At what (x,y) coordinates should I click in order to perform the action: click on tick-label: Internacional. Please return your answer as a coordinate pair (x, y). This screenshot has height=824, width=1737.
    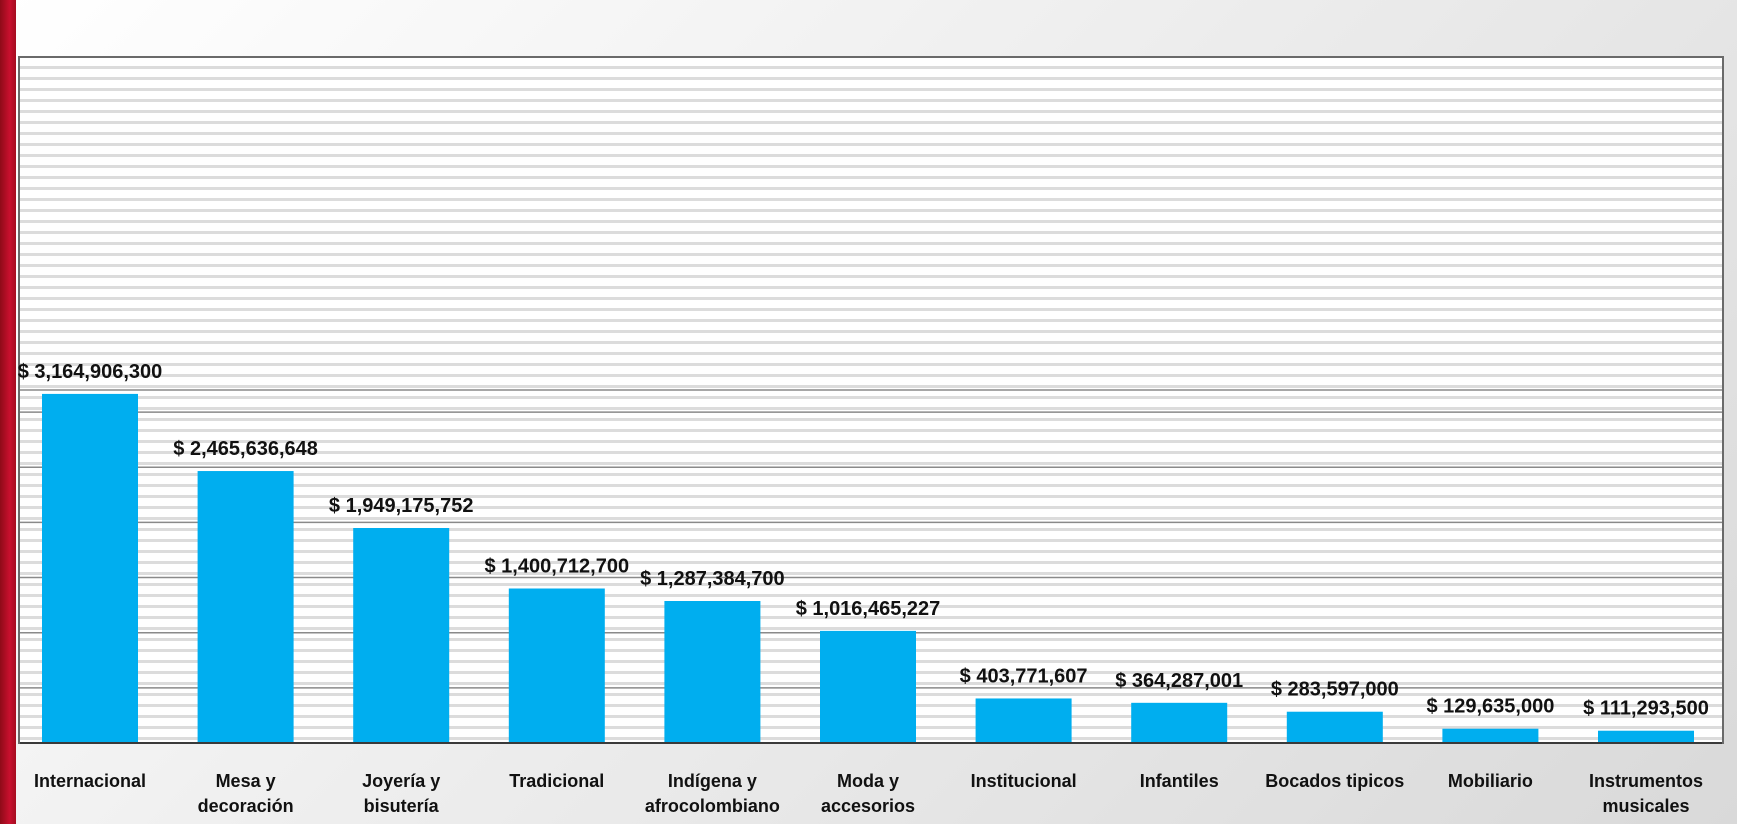
    Looking at the image, I should click on (90, 781).